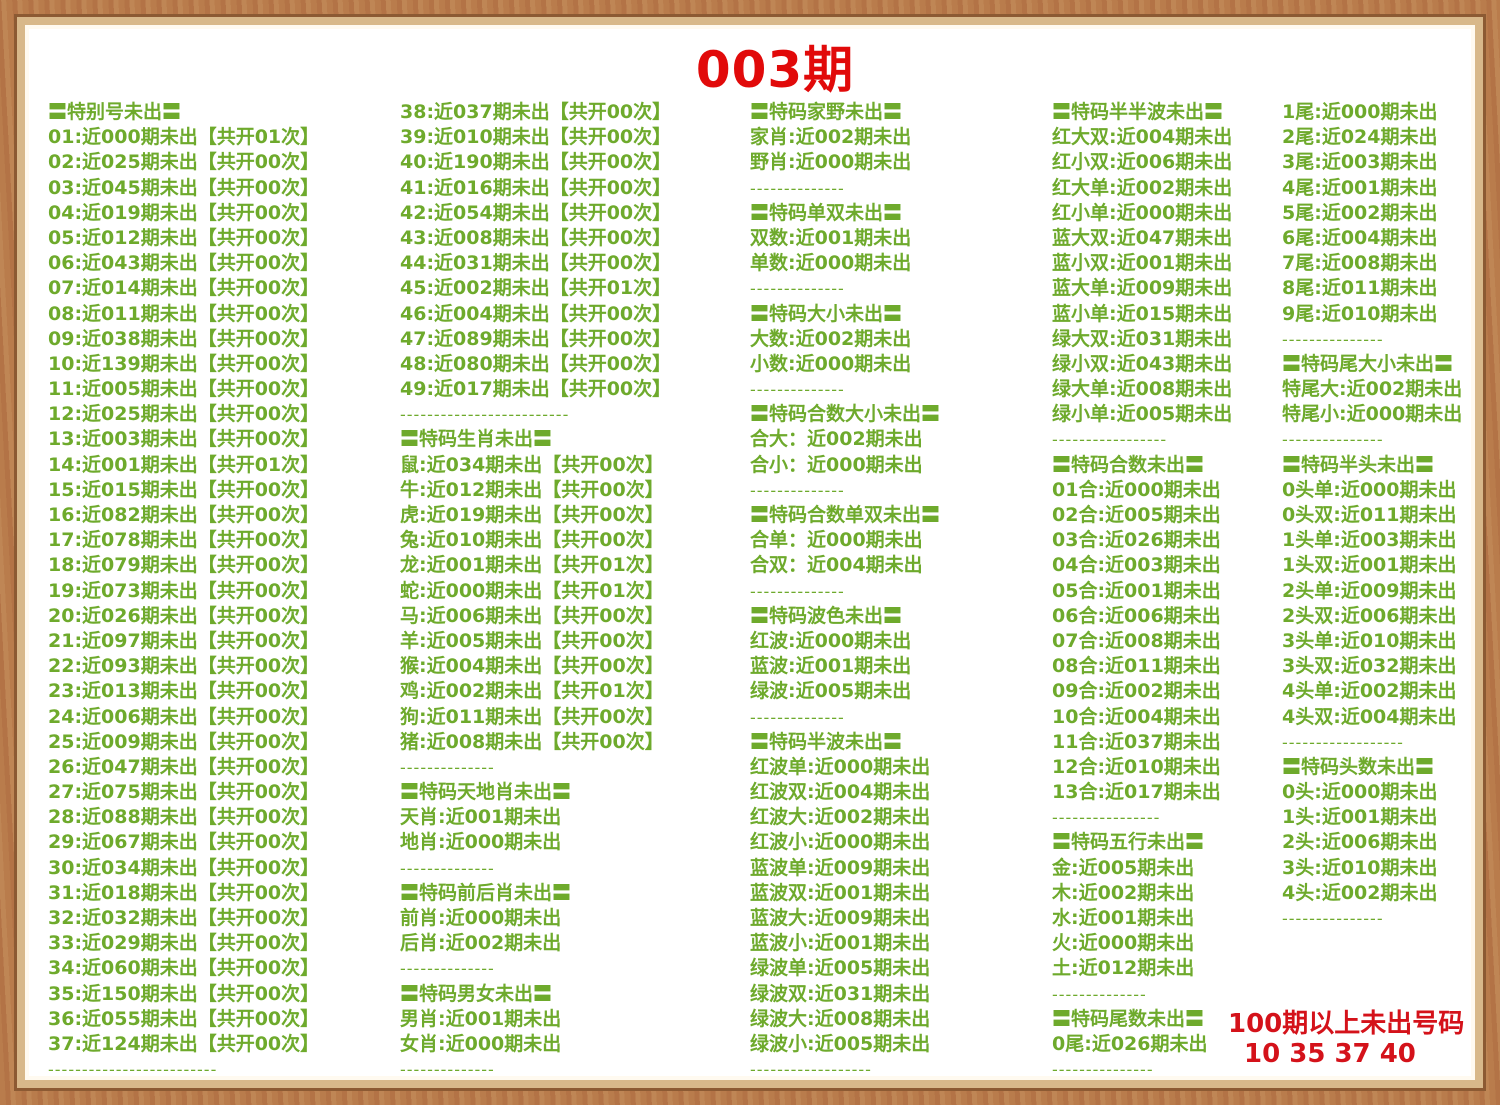  I want to click on list-item: 18:近079期未出【共开00次】, so click(184, 565).